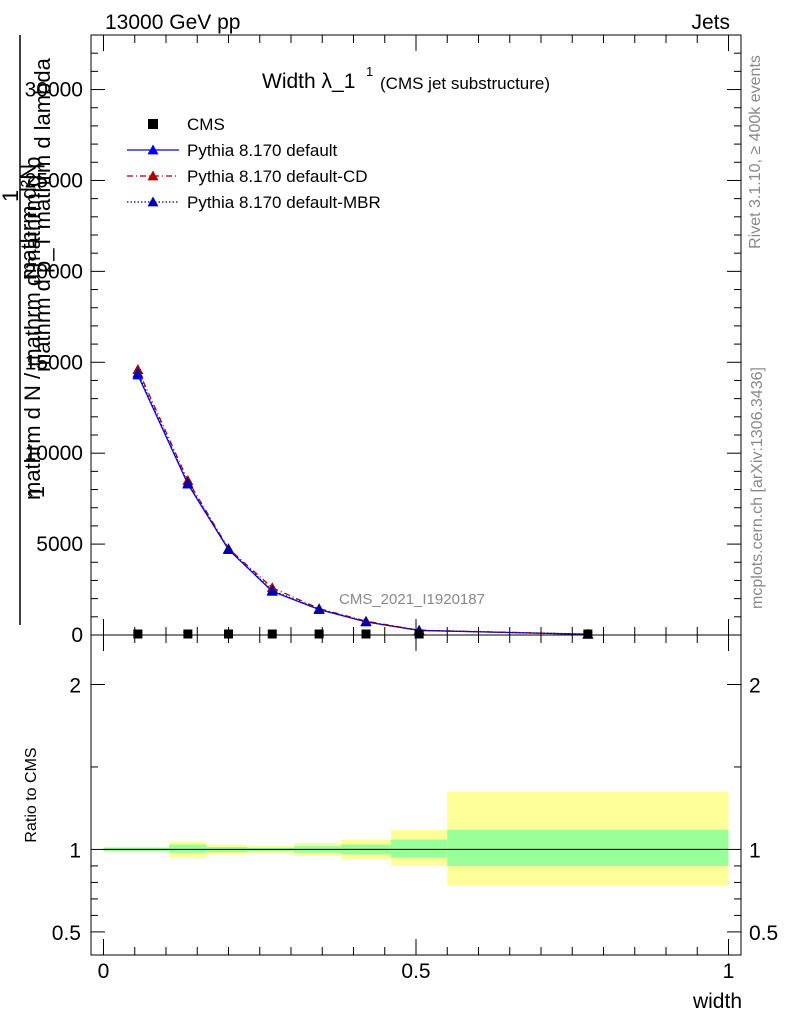 The image size is (786, 1024). What do you see at coordinates (763, 933) in the screenshot?
I see `ratio-y-tick-label-right: 0.5` at bounding box center [763, 933].